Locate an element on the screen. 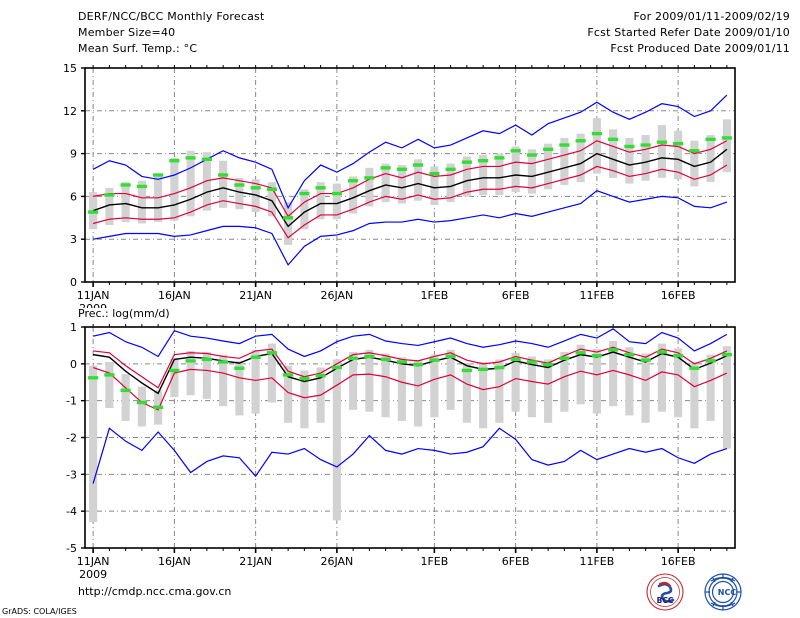  series-lower-quartile is located at coordinates (410, 201).